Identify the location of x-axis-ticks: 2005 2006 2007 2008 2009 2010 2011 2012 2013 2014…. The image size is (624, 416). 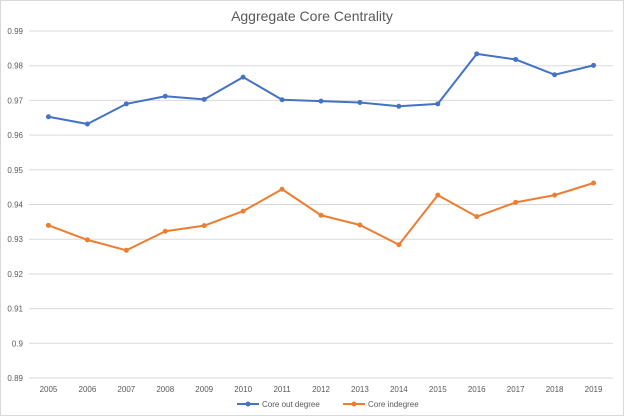
(321, 389).